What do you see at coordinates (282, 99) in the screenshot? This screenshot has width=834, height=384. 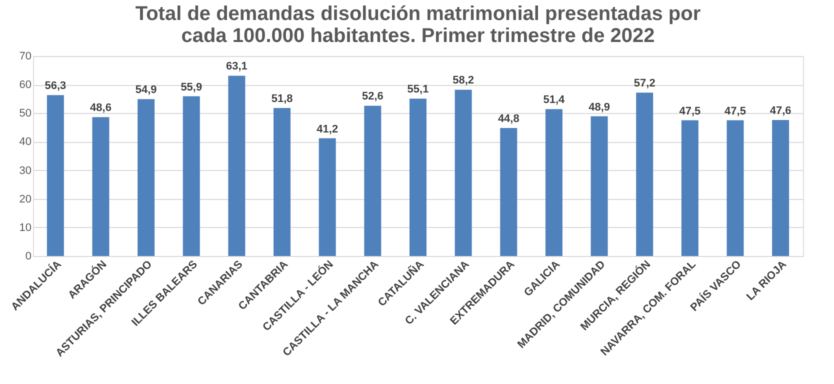 I see `data-label: 51,8` at bounding box center [282, 99].